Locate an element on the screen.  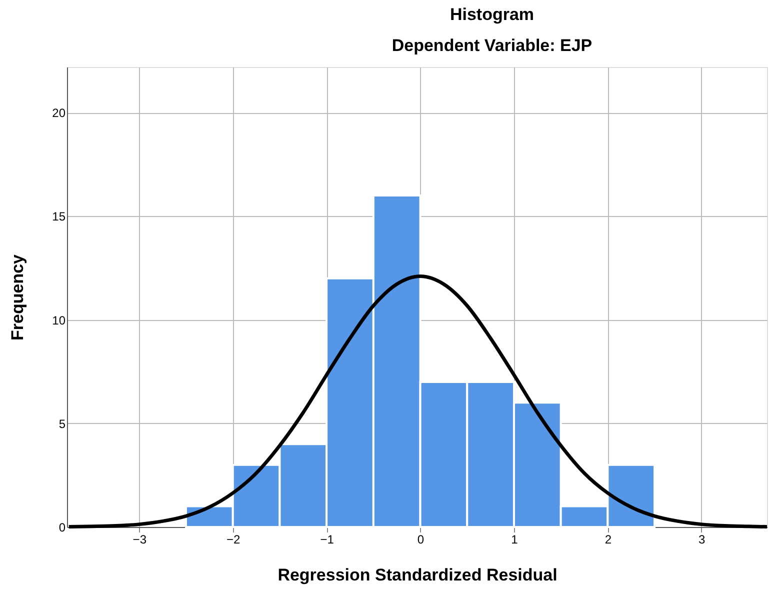
x-tick-label: 0 is located at coordinates (420, 539).